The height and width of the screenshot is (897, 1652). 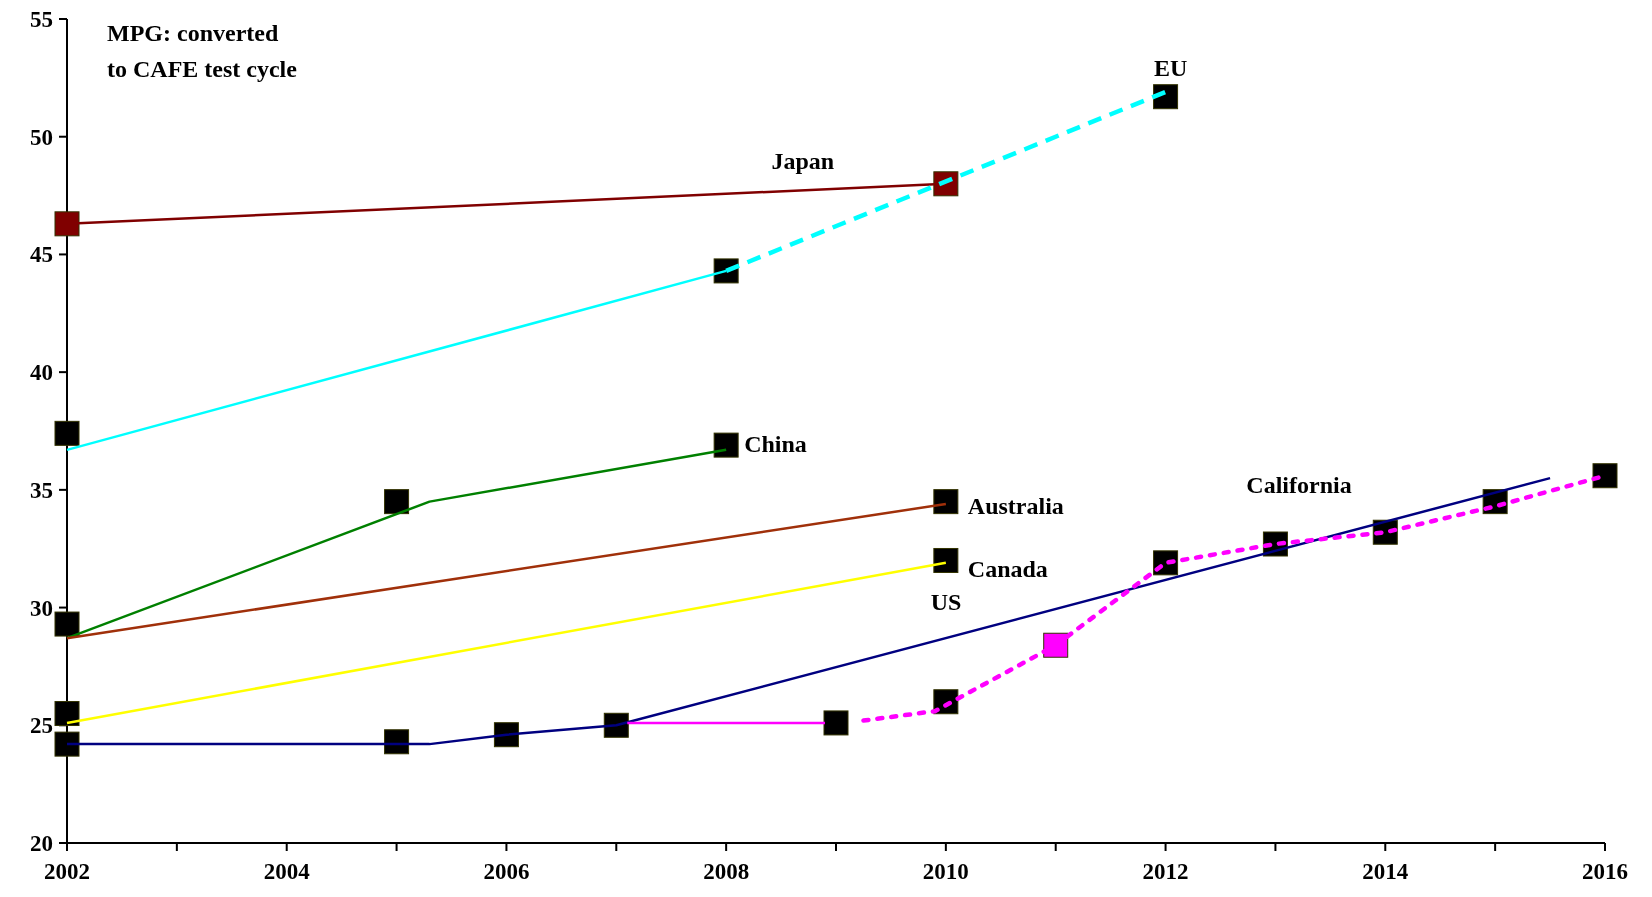 I want to click on series-label: China, so click(x=775, y=444).